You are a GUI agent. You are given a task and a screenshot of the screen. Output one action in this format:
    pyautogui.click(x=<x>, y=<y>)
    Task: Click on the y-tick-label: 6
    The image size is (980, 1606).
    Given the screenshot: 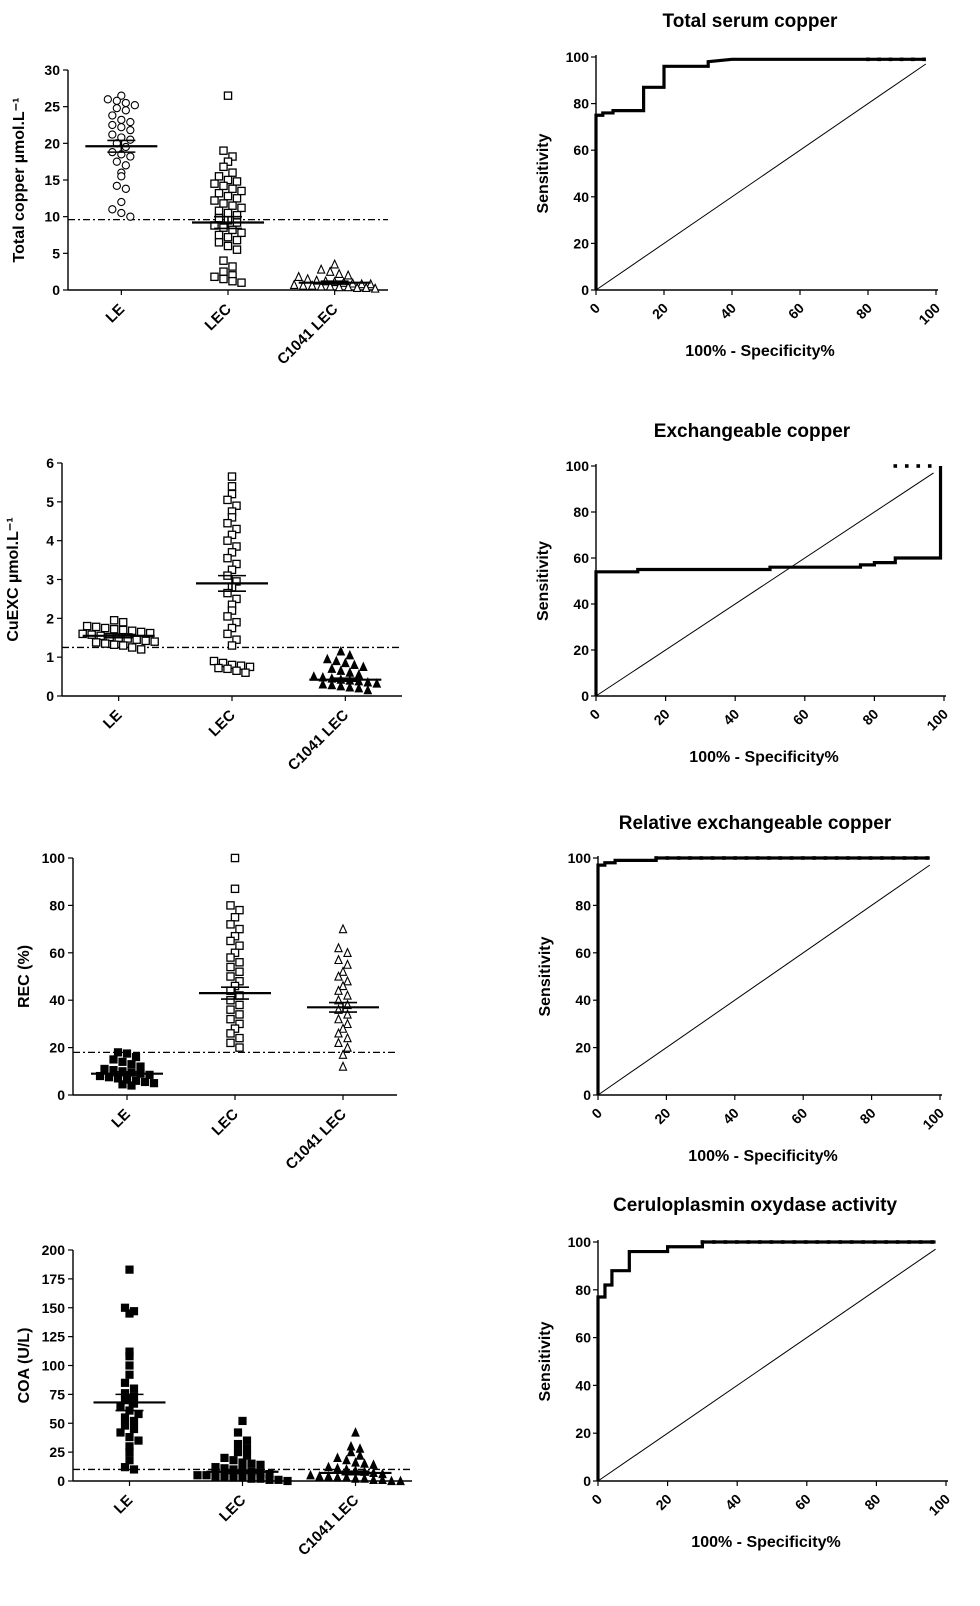 What is the action you would take?
    pyautogui.click(x=50, y=463)
    